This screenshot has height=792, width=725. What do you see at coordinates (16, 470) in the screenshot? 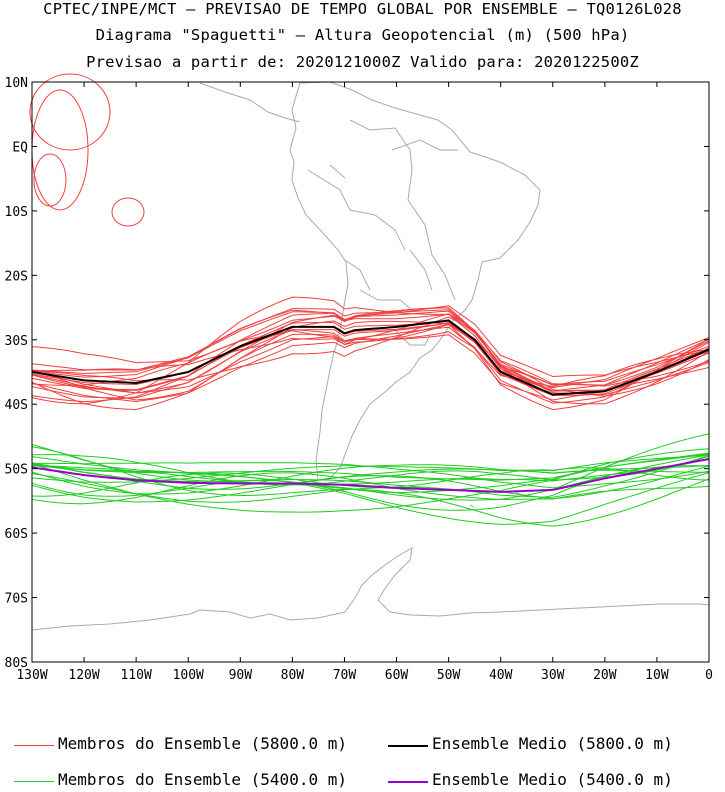
I see `lat-label: 50S` at bounding box center [16, 470].